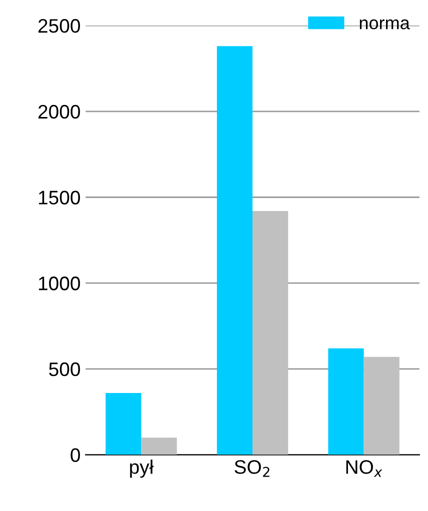  I want to click on legend-label: norma, so click(385, 24).